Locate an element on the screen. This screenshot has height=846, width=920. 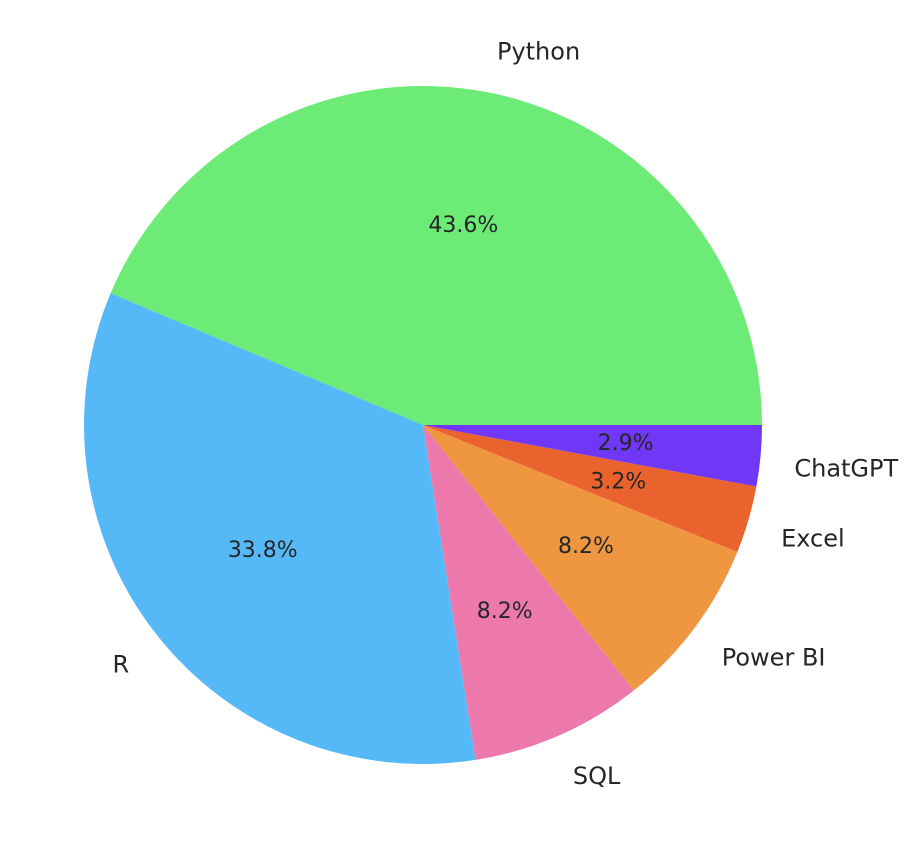
slice-percent-power-bi: 8.2% is located at coordinates (586, 546).